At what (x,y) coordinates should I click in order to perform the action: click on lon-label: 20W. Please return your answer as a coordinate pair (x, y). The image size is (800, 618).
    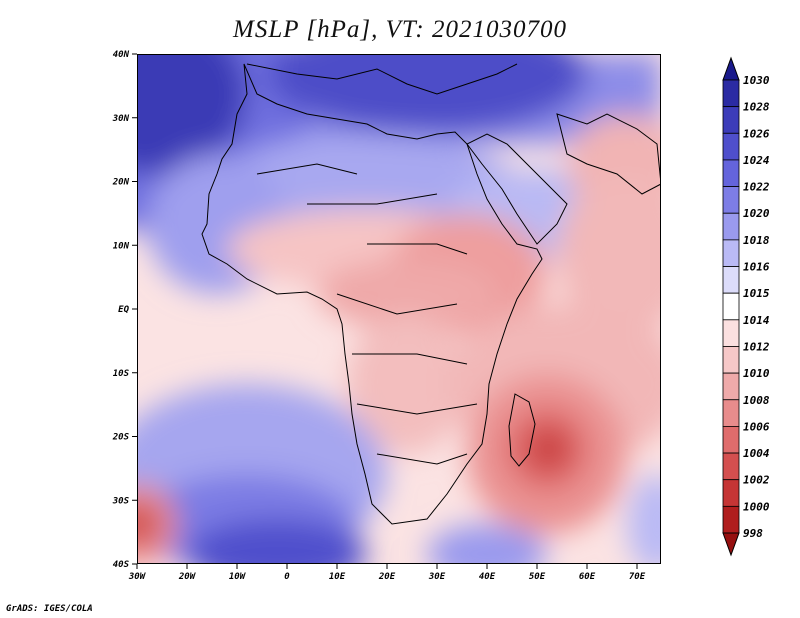
    Looking at the image, I should click on (187, 577).